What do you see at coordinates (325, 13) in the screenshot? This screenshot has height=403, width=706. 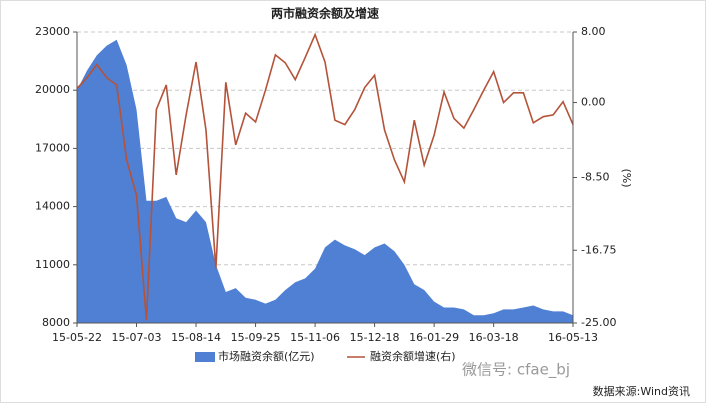 I see `chart-title: 两市融资余额及增速` at bounding box center [325, 13].